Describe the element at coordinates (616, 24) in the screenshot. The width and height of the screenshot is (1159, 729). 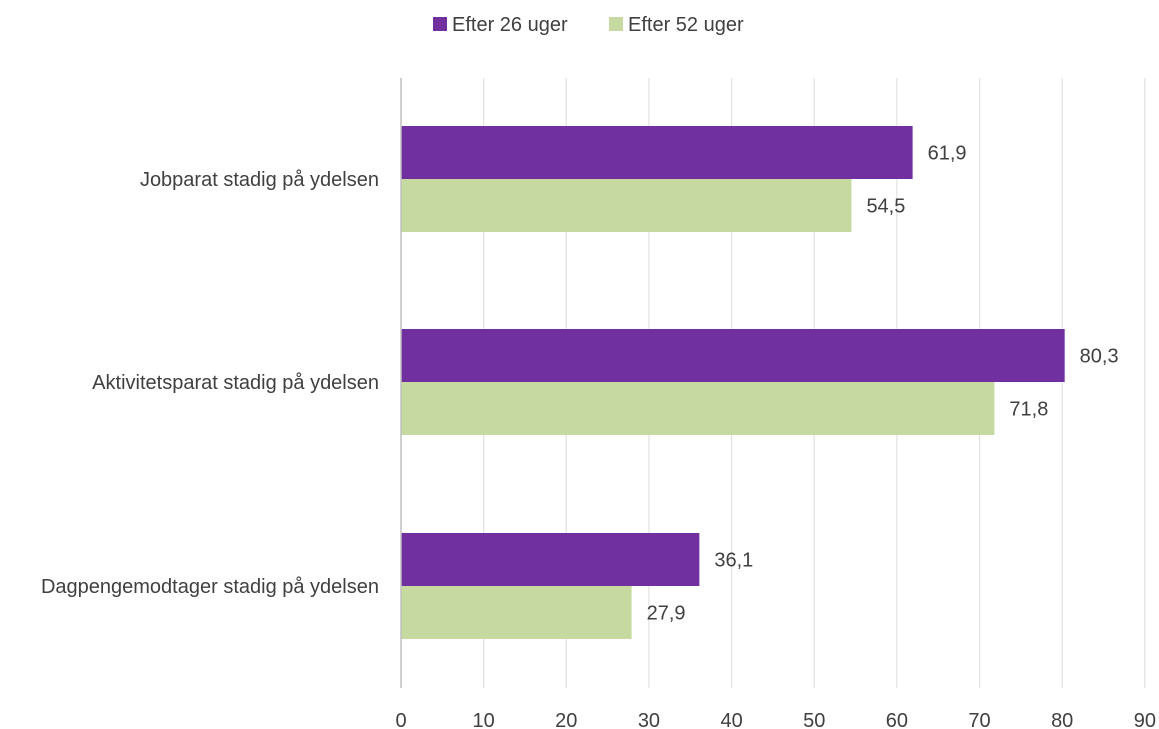
I see `legend-swatch-52-uger` at that location.